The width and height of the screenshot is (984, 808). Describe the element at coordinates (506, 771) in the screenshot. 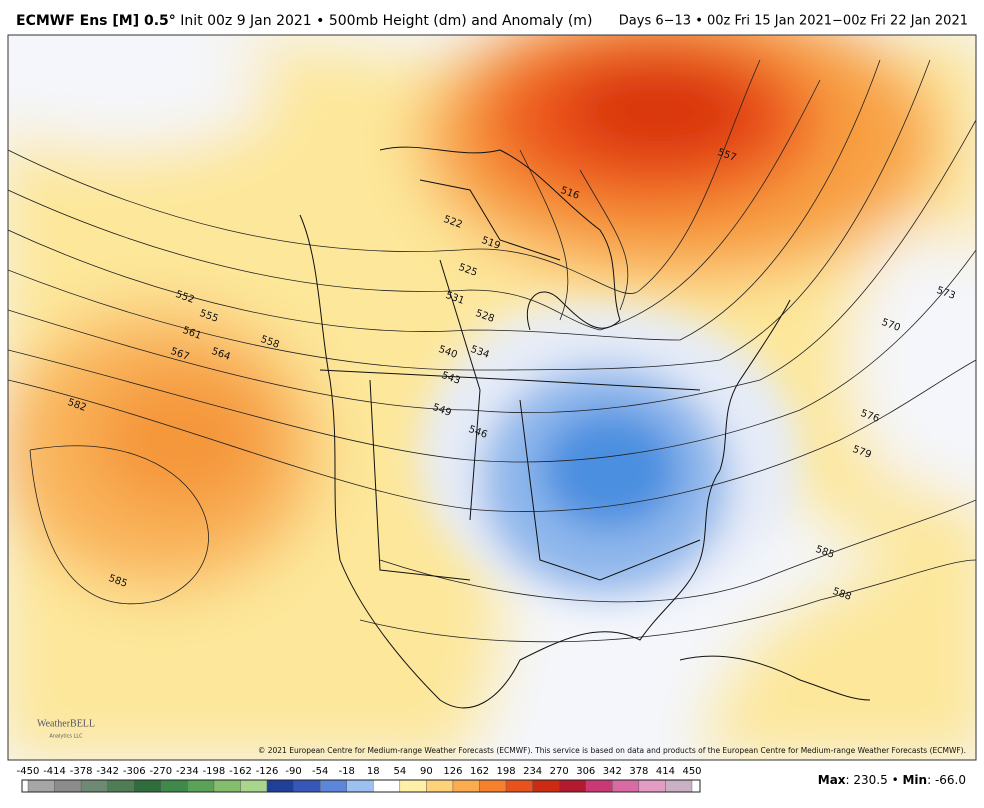

I see `colorbar-tick-label: 198` at that location.